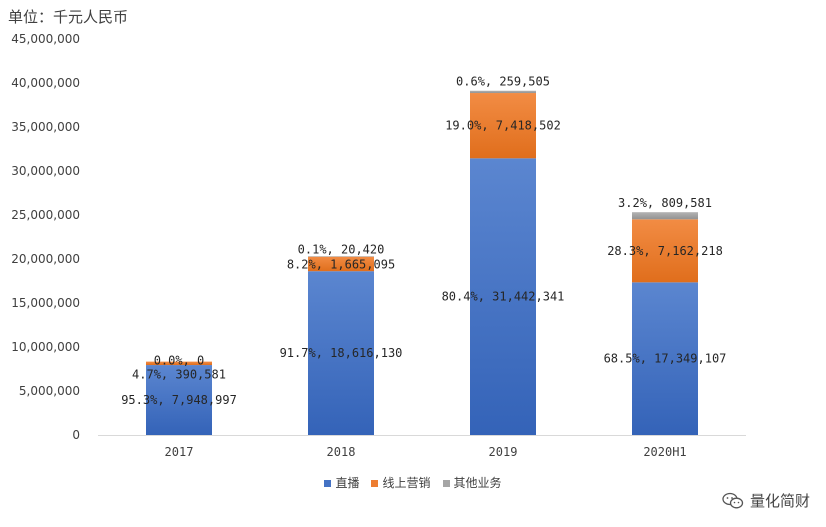  I want to click on x-tick-label: 2017, so click(179, 452).